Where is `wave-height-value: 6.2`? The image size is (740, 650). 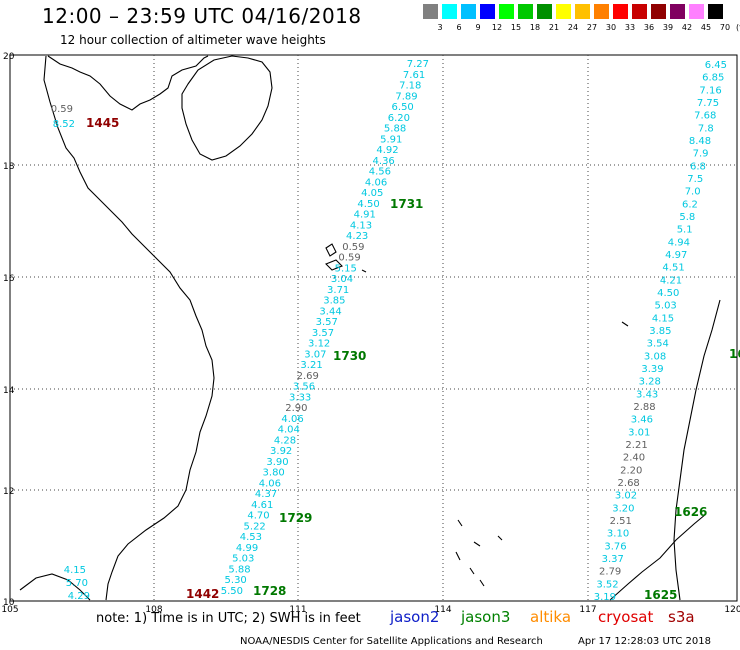
wave-height-value: 6.2 is located at coordinates (690, 204).